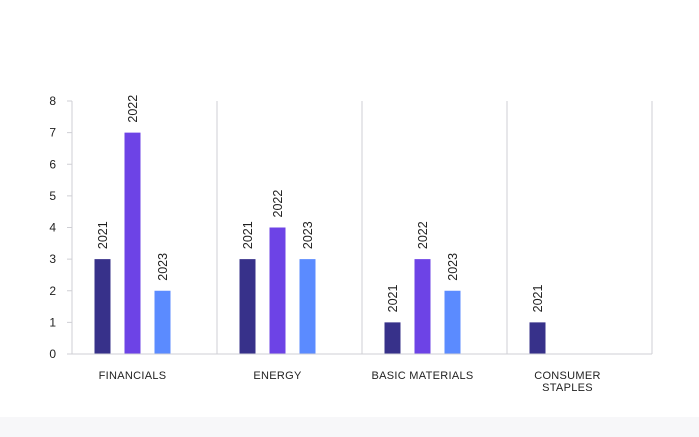 Image resolution: width=699 pixels, height=437 pixels. What do you see at coordinates (133, 376) in the screenshot?
I see `category-label: FINANCIALS` at bounding box center [133, 376].